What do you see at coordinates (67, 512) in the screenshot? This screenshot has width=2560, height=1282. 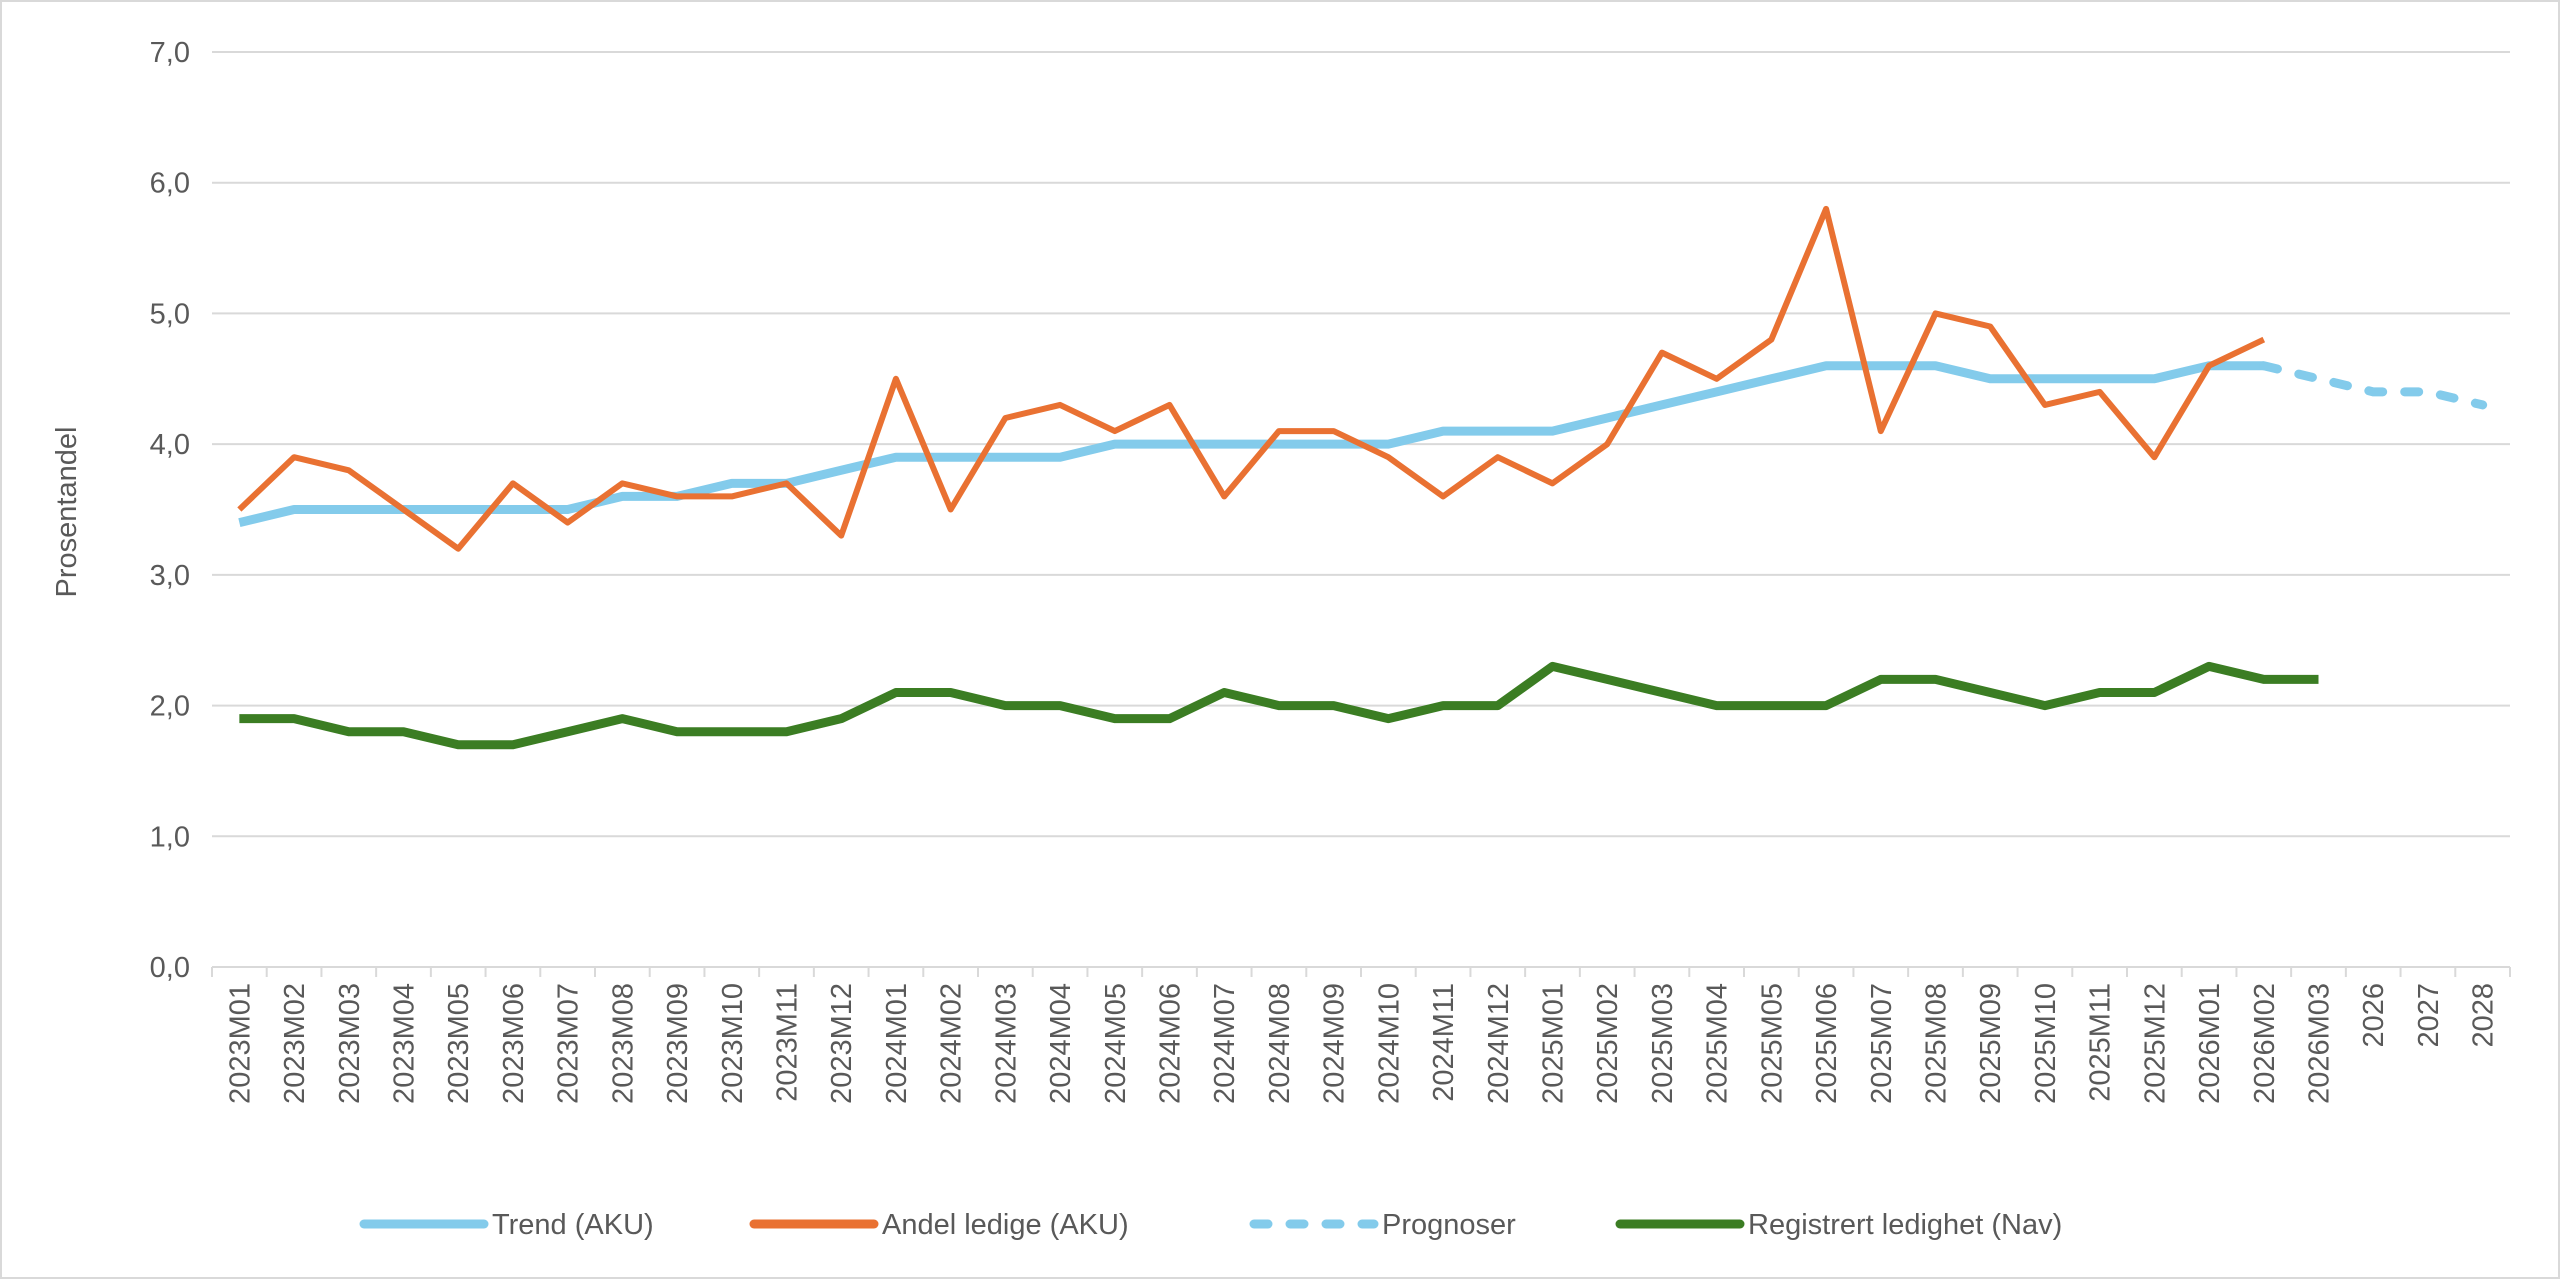 I see `y-axis-title: Prosentandel` at bounding box center [67, 512].